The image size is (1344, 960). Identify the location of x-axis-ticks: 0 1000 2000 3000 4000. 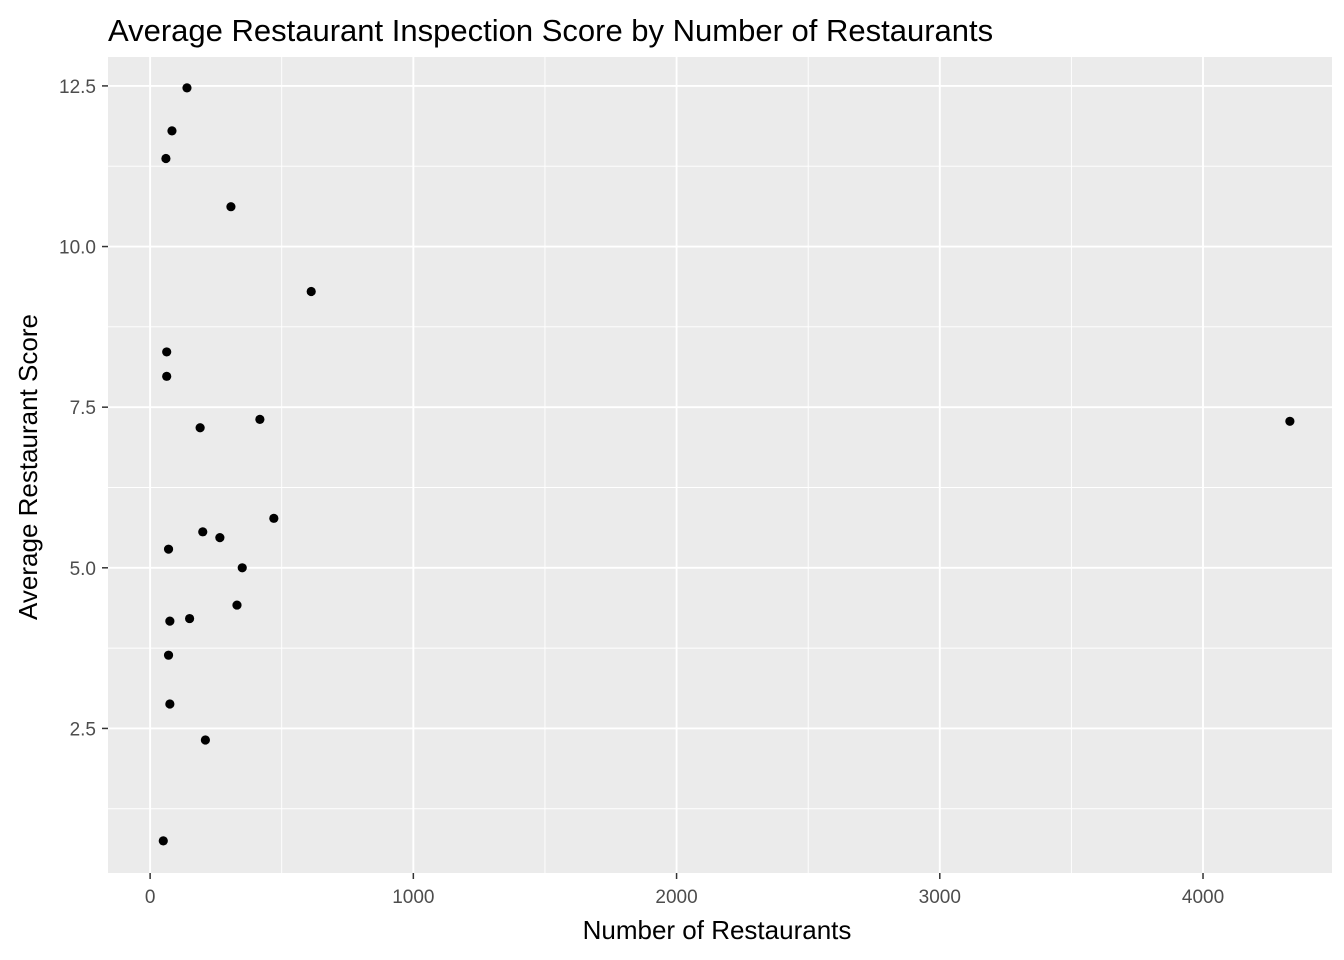
(684, 890).